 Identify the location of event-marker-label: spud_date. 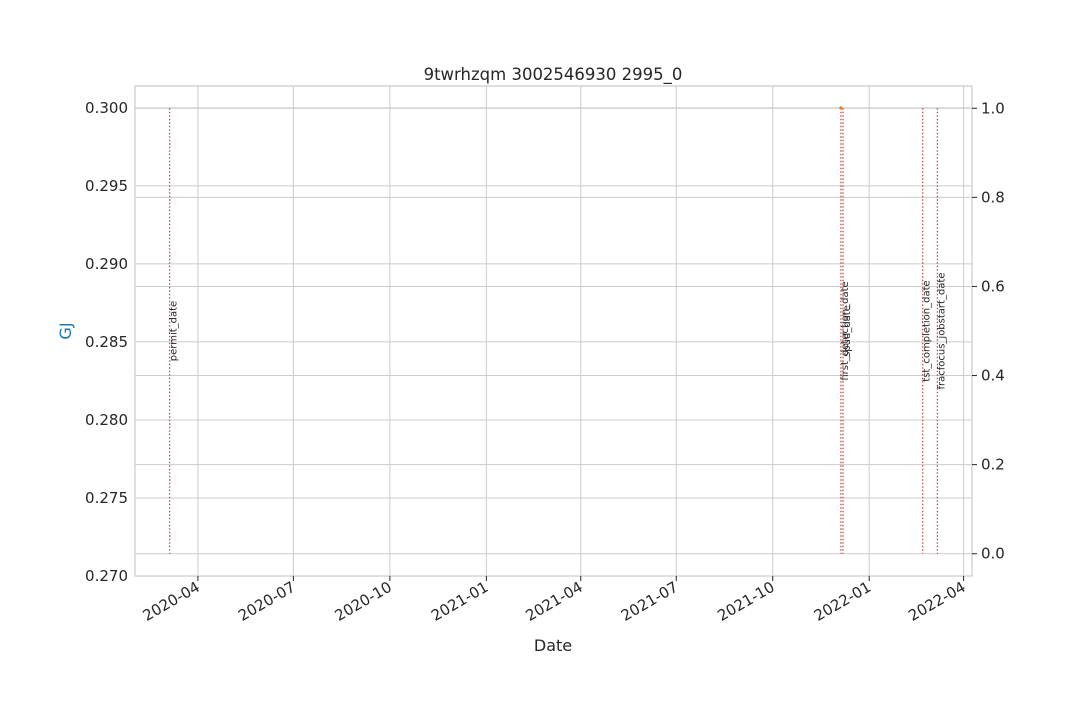
(847, 331).